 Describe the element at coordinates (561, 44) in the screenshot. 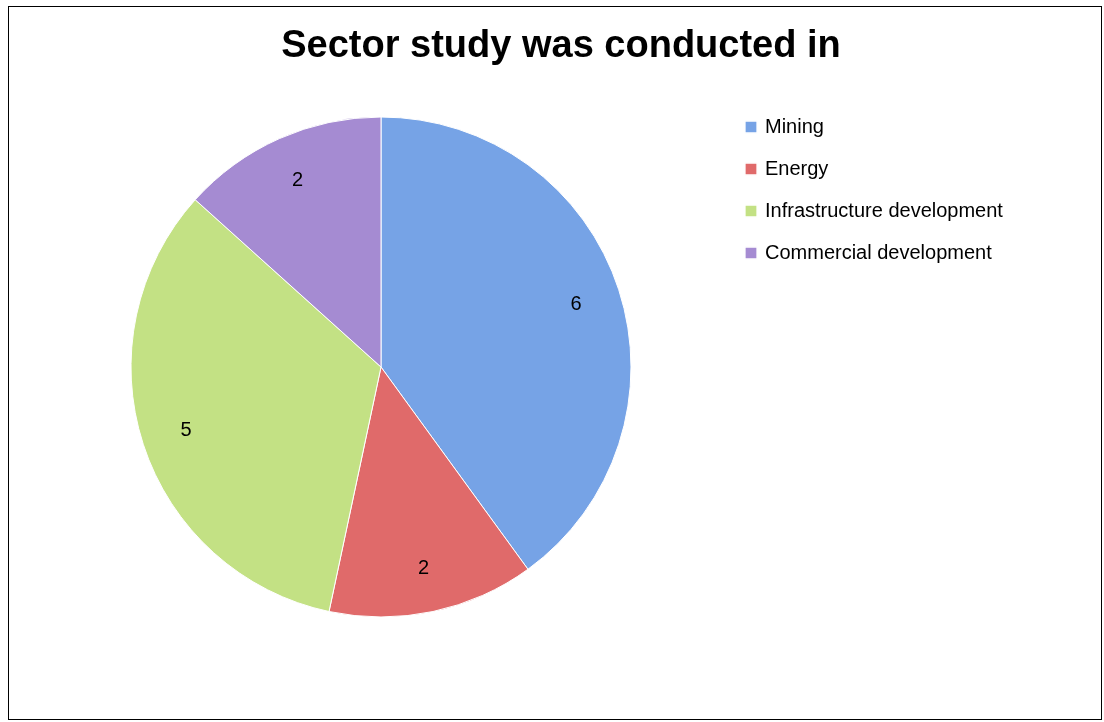

I see `chart-title: Sector study was conducted in` at that location.